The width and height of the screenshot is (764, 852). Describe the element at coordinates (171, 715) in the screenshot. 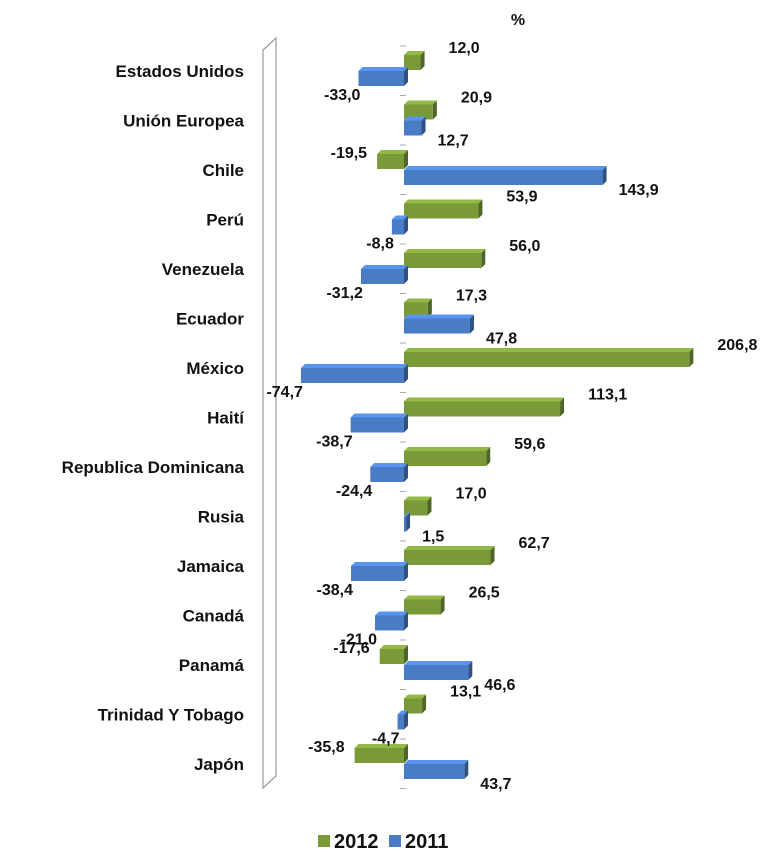

I see `category-label: Trinidad Y Tobago` at that location.